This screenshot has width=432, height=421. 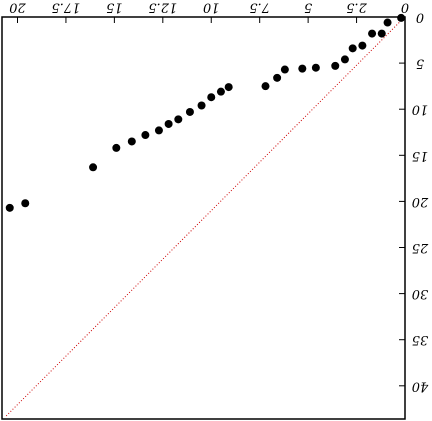 What do you see at coordinates (420, 155) in the screenshot?
I see `y-tick-label: 15` at bounding box center [420, 155].